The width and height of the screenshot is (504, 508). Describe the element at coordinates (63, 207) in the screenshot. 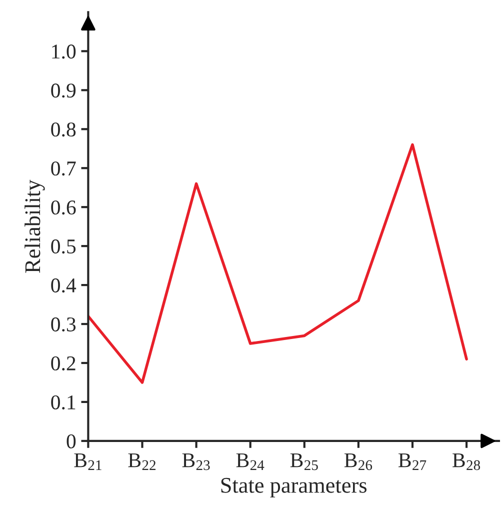

I see `y-tick-label: 0.6` at that location.